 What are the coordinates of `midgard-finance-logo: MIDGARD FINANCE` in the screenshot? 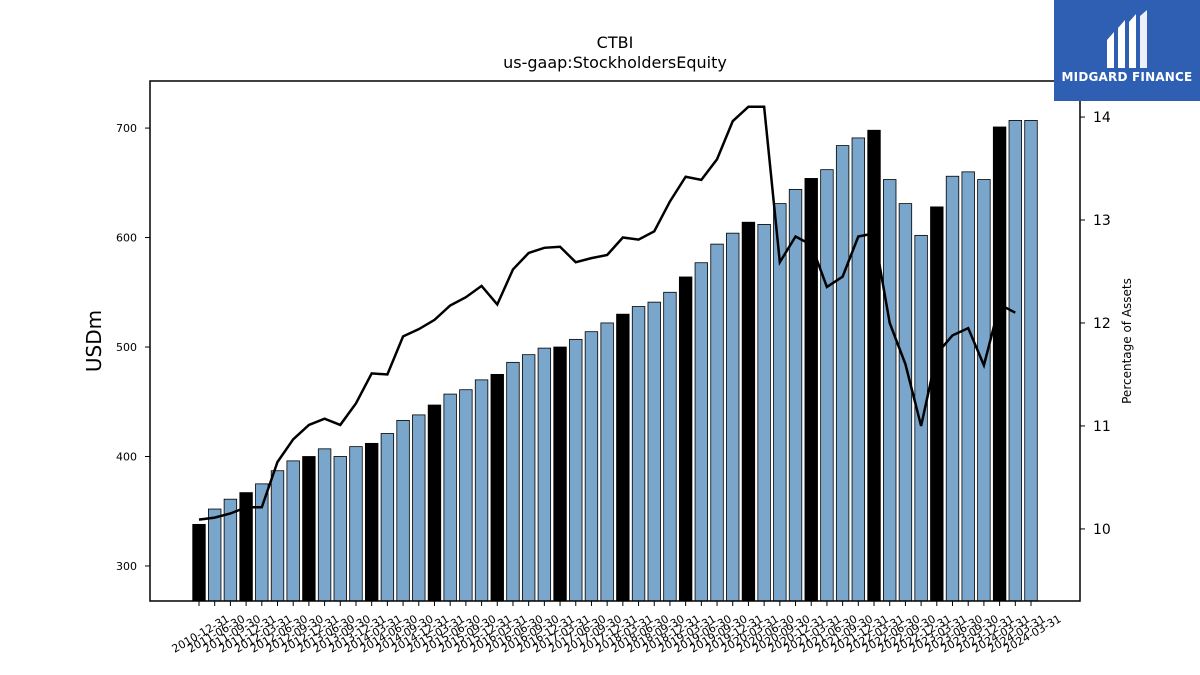 It's located at (1127, 50).